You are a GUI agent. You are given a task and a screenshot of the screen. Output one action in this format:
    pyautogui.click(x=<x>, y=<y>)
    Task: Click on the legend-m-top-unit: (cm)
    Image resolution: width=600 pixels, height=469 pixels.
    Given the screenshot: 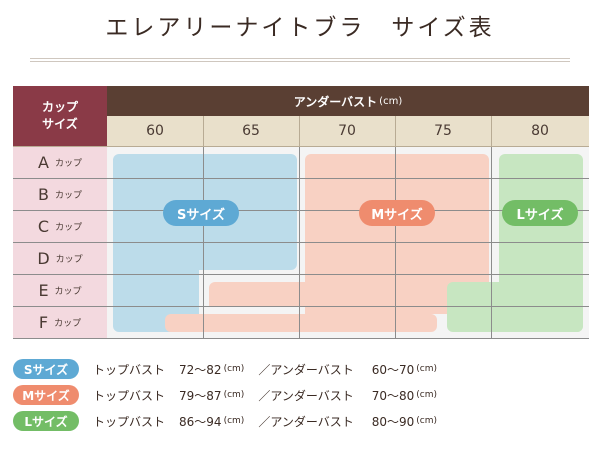 What is the action you would take?
    pyautogui.click(x=234, y=395)
    